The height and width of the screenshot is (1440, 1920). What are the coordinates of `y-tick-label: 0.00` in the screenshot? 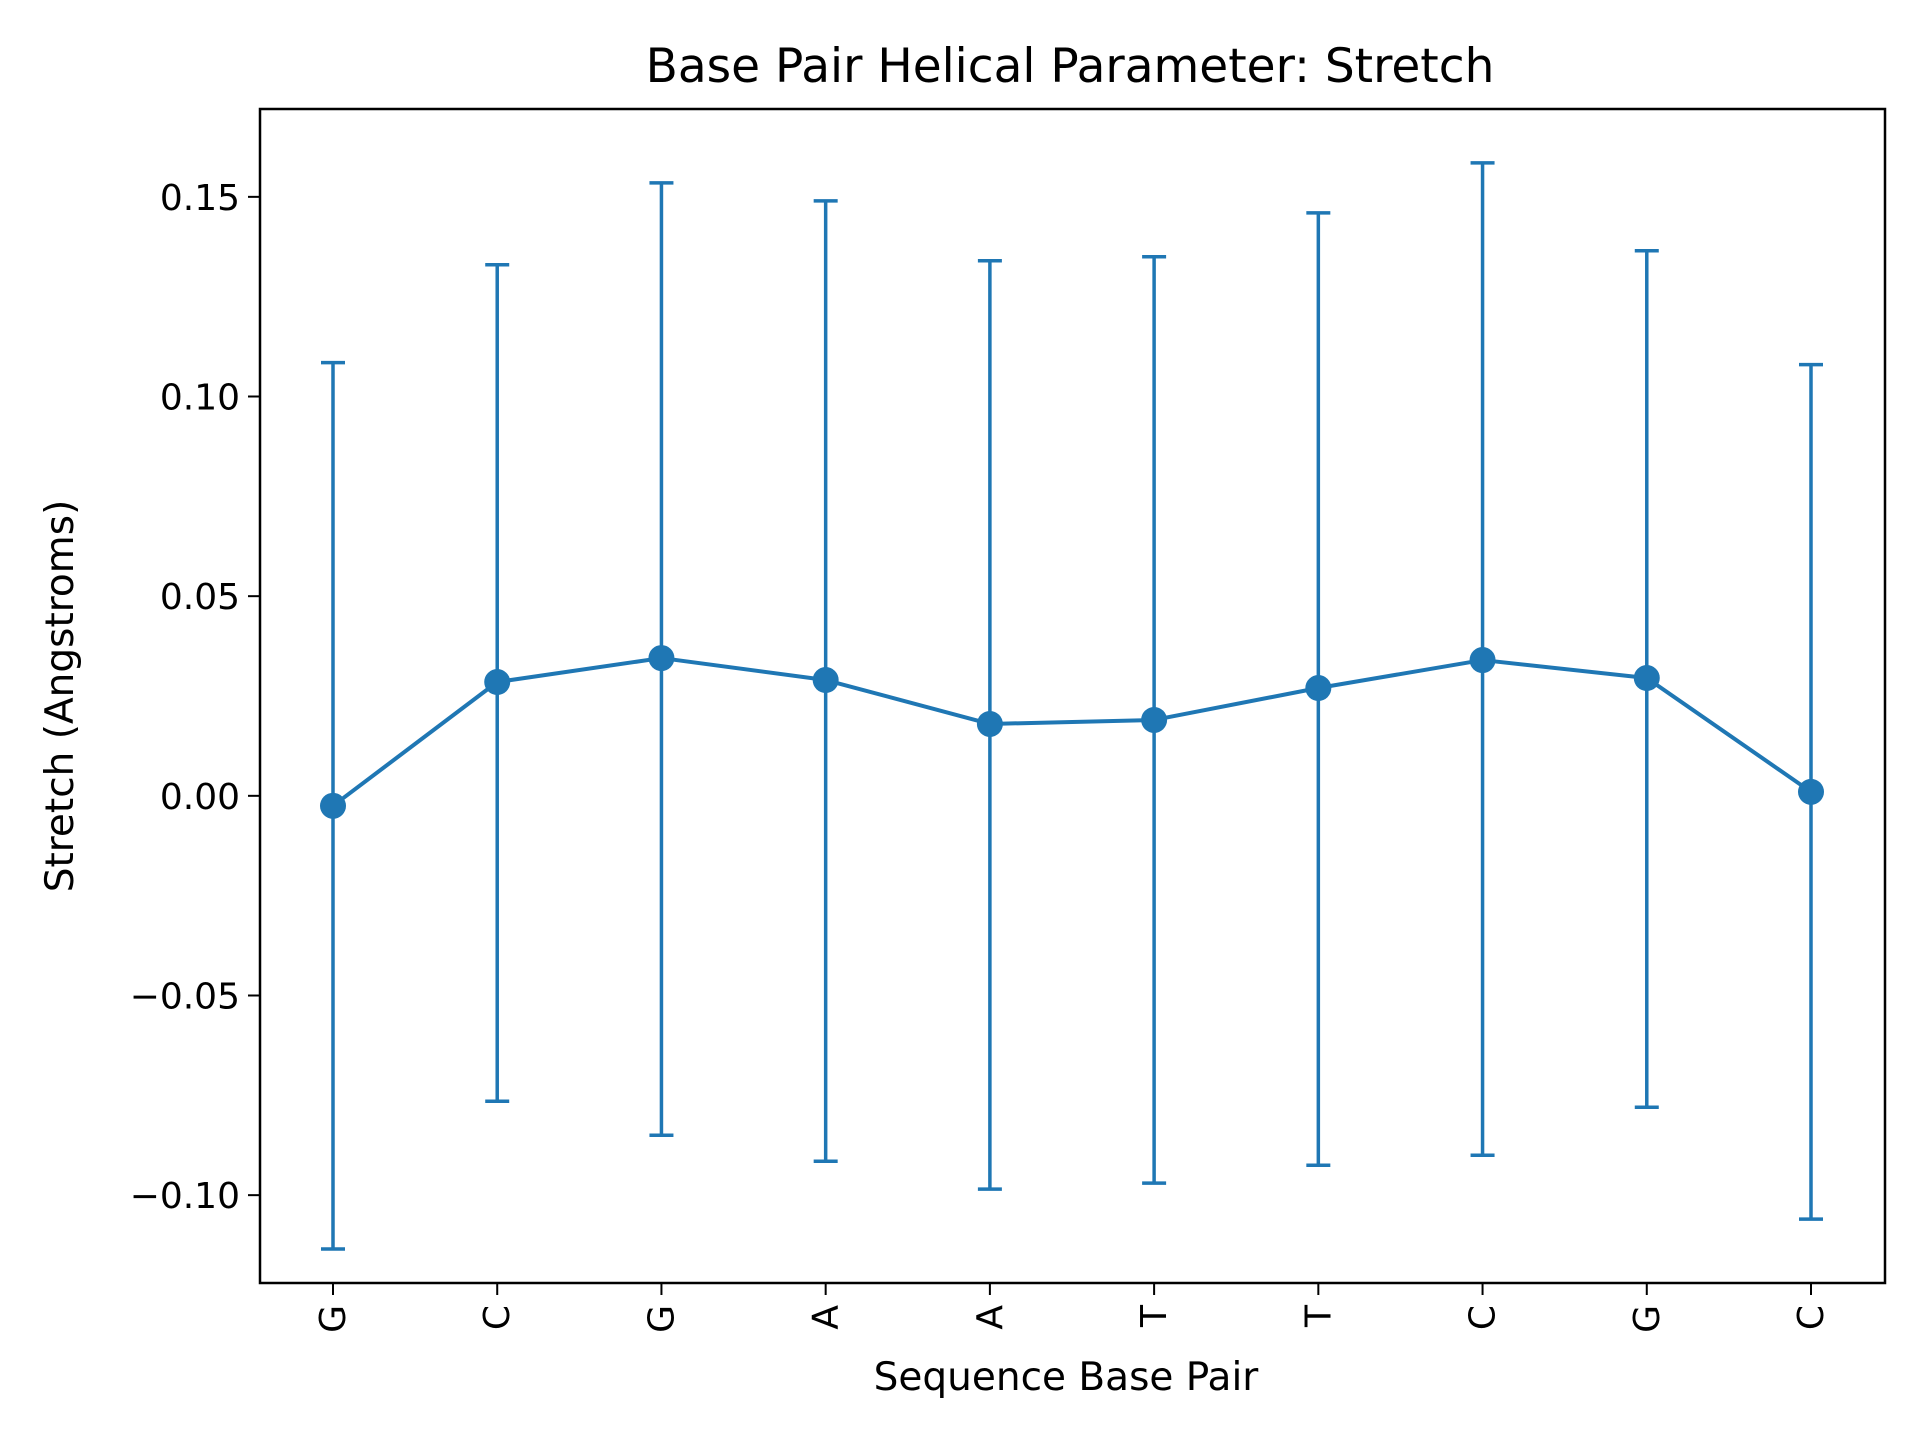 It's located at (200, 797).